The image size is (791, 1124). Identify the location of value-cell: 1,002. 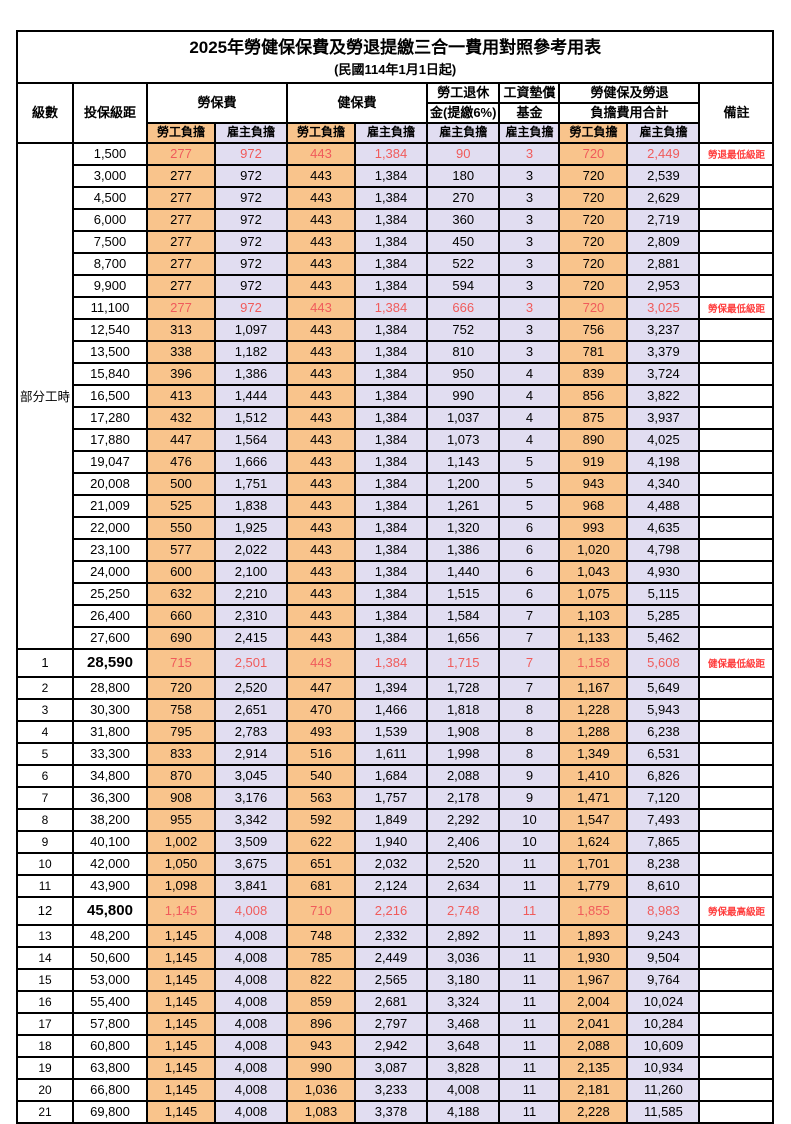
(181, 841).